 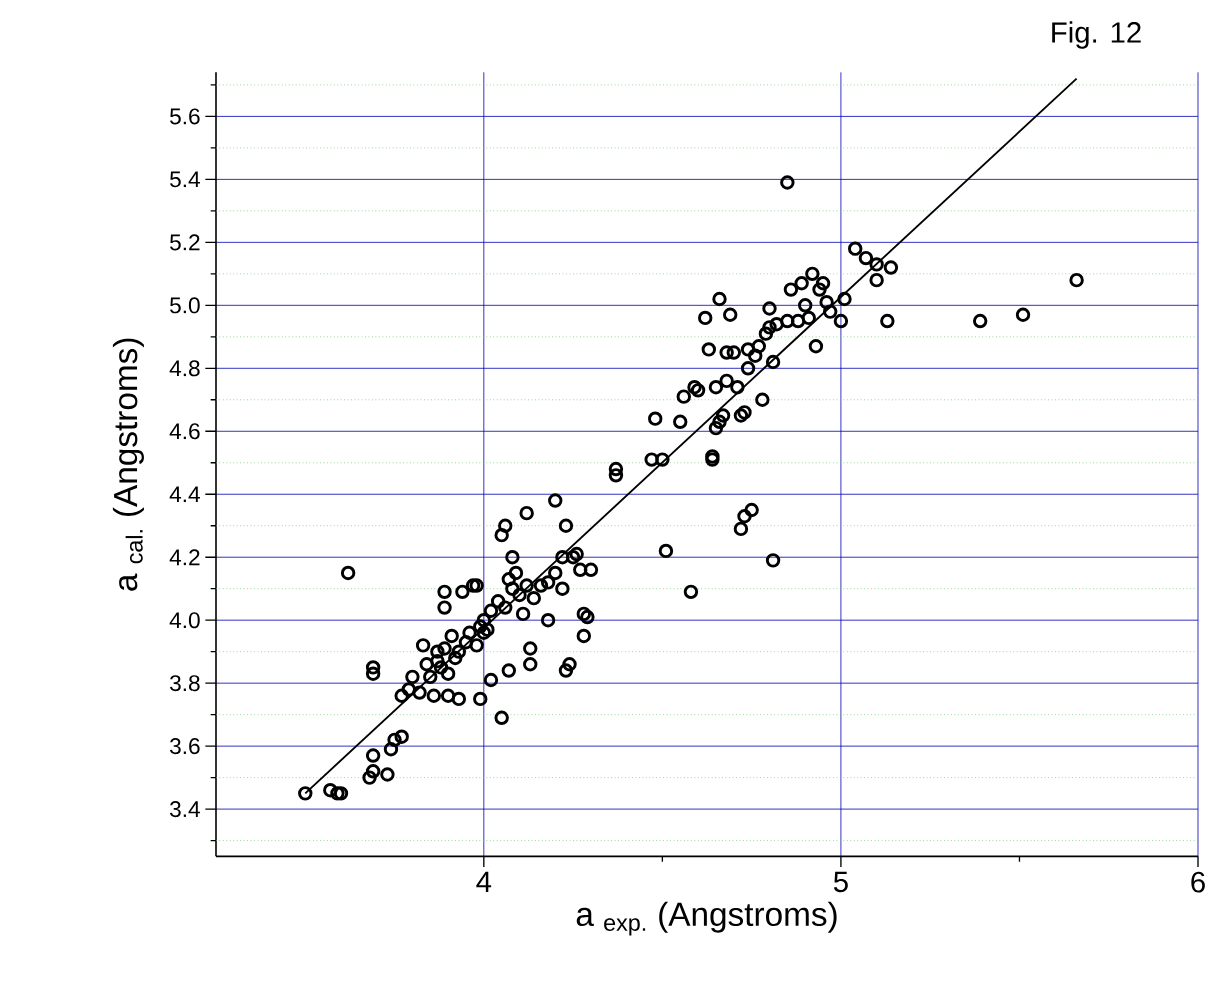 What do you see at coordinates (184, 494) in the screenshot?
I see `y-tick-label: 4.4` at bounding box center [184, 494].